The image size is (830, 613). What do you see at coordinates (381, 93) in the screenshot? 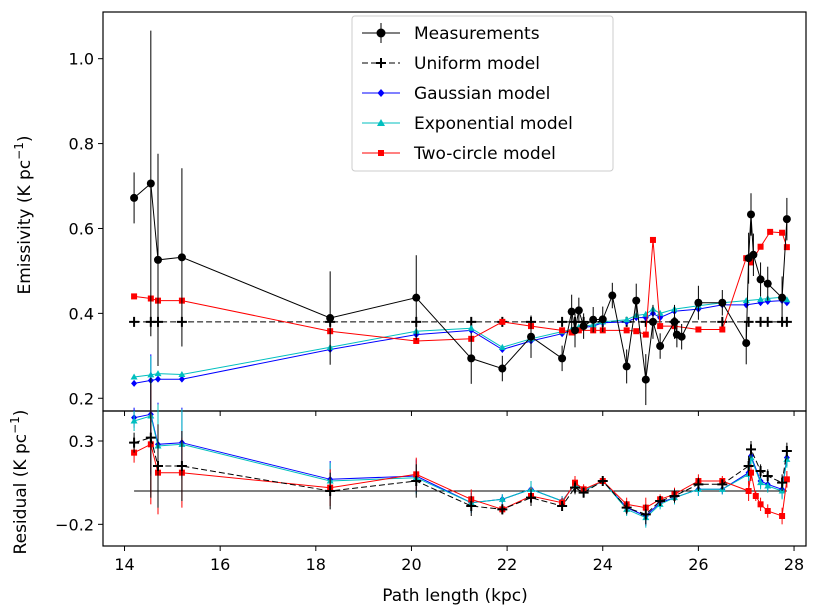
I see `legend-swatch-gaussian-marker` at bounding box center [381, 93].